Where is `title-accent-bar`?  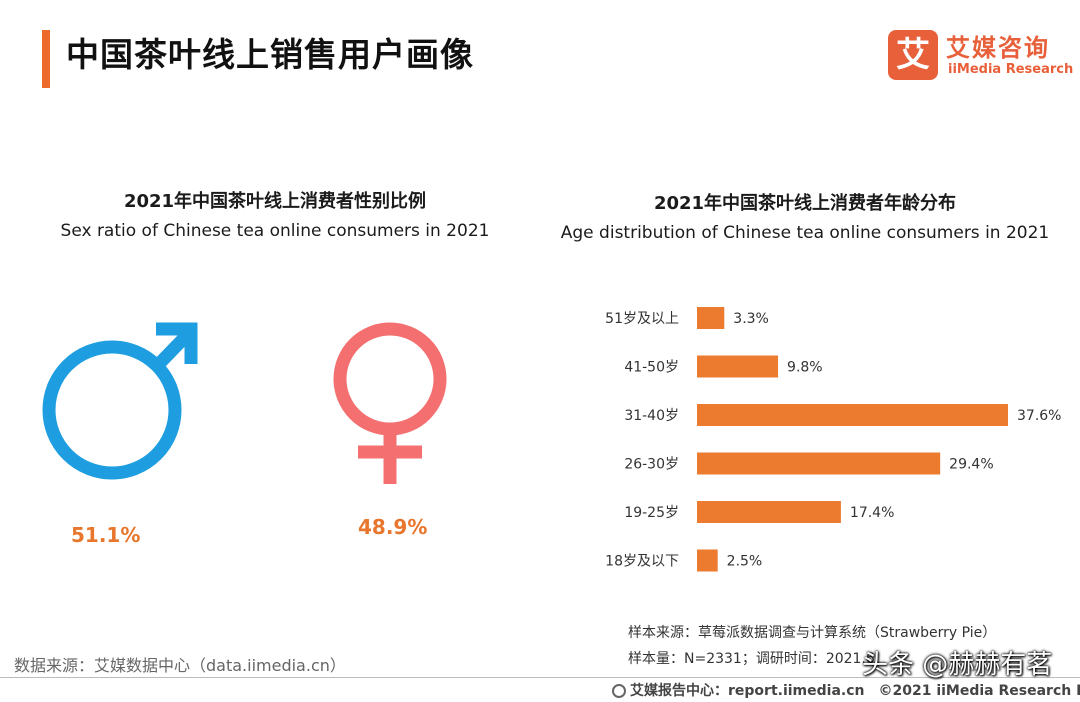
title-accent-bar is located at coordinates (46, 59).